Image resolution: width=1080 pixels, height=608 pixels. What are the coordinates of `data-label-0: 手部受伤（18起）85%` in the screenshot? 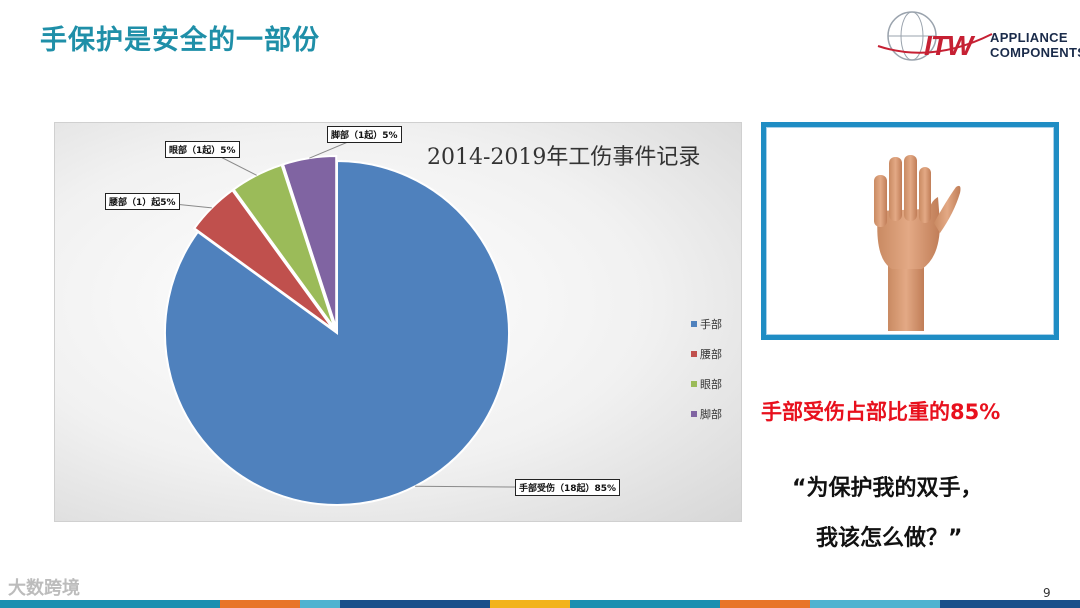 It's located at (568, 487).